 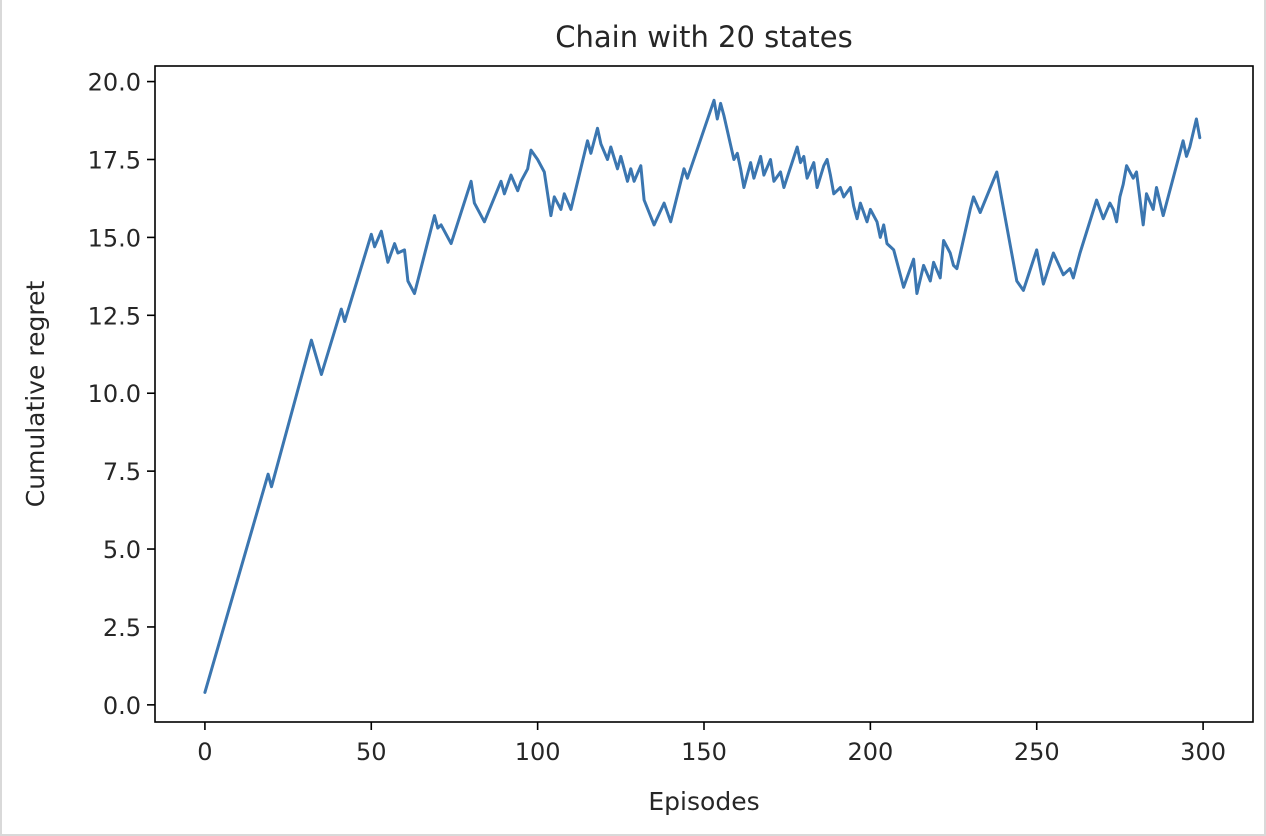 What do you see at coordinates (704, 37) in the screenshot?
I see `chart-title: Chain with 20 states` at bounding box center [704, 37].